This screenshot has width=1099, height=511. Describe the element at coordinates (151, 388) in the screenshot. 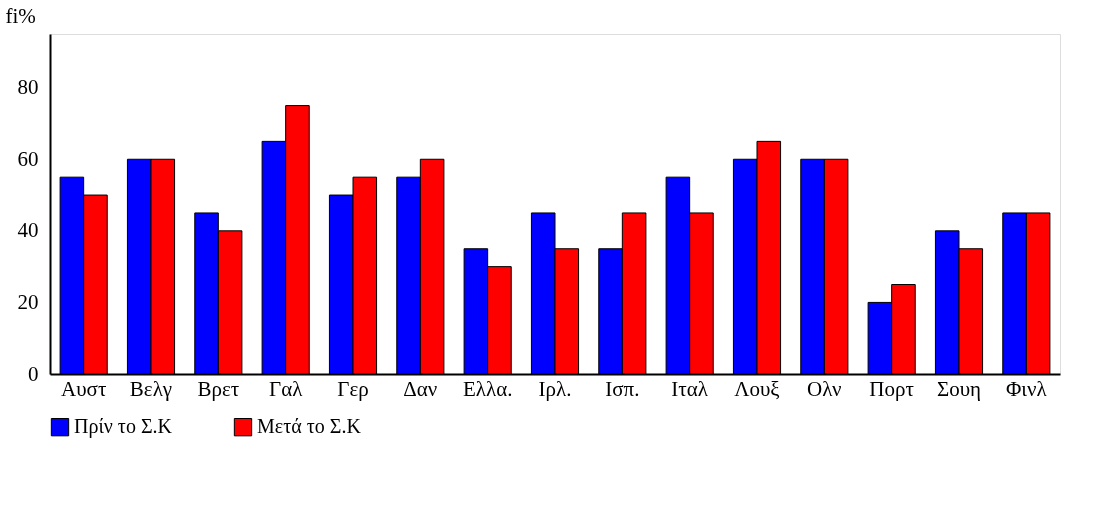

I see `x-tick-label: Βελγ` at that location.